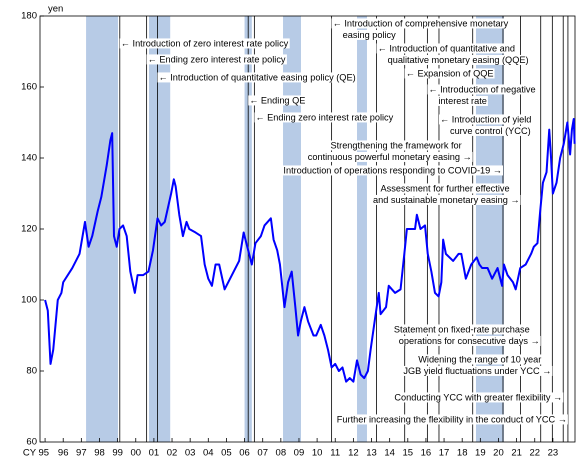 The width and height of the screenshot is (584, 471). Describe the element at coordinates (244, 453) in the screenshot. I see `x-tick-label: 06` at that location.